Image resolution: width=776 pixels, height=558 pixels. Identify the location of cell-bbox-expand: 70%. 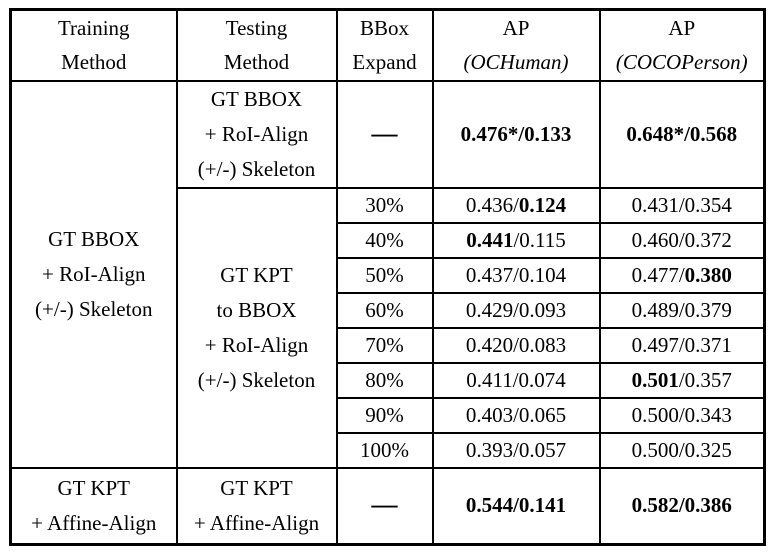
(384, 345).